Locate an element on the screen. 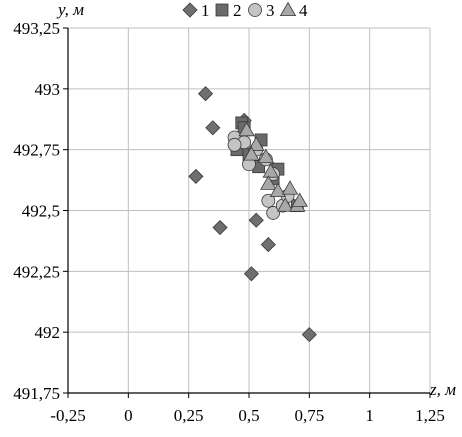  y-tick-label-2: 492,75 is located at coordinates (36, 150).